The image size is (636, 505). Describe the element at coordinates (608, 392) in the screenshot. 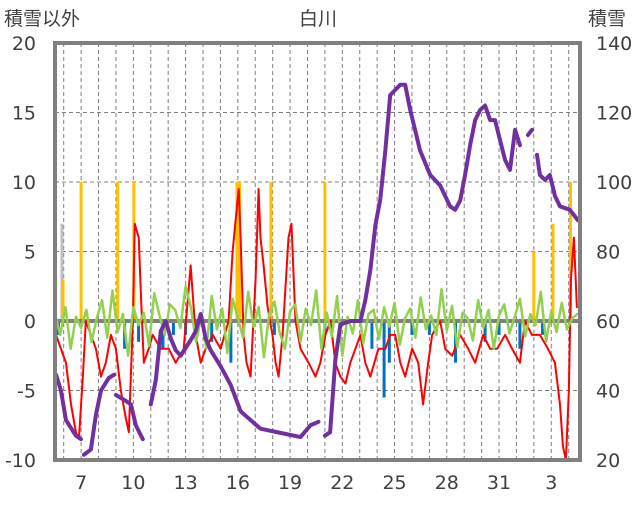

I see `right-tick-label: 40` at that location.